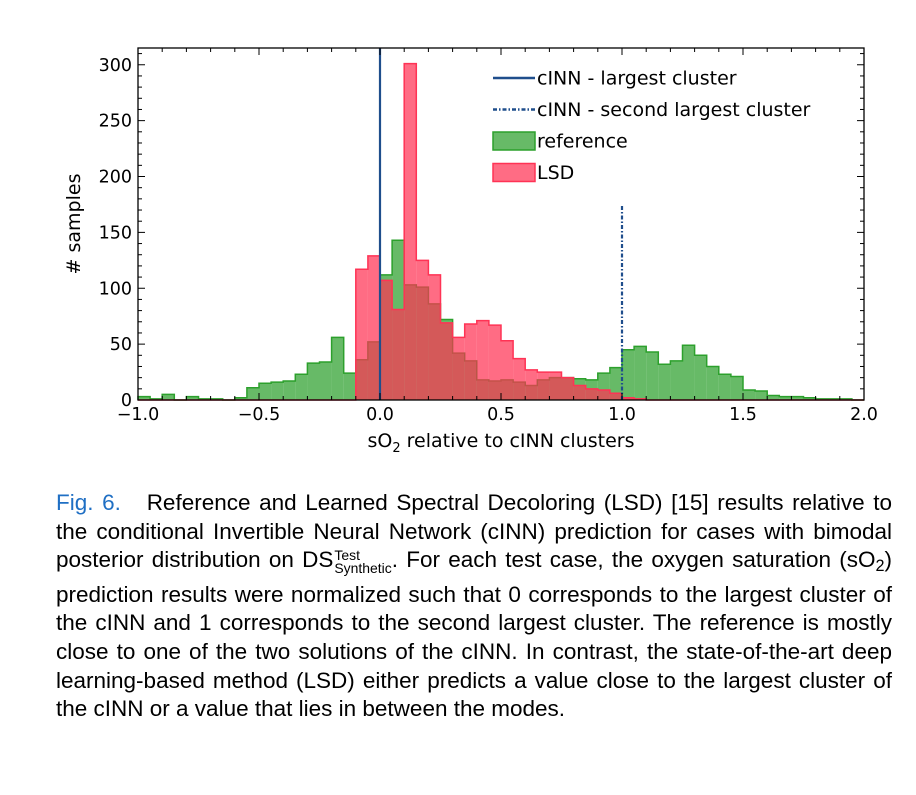  Describe the element at coordinates (880, 566) in the screenshot. I see `caption-subscript-2: 2` at that location.